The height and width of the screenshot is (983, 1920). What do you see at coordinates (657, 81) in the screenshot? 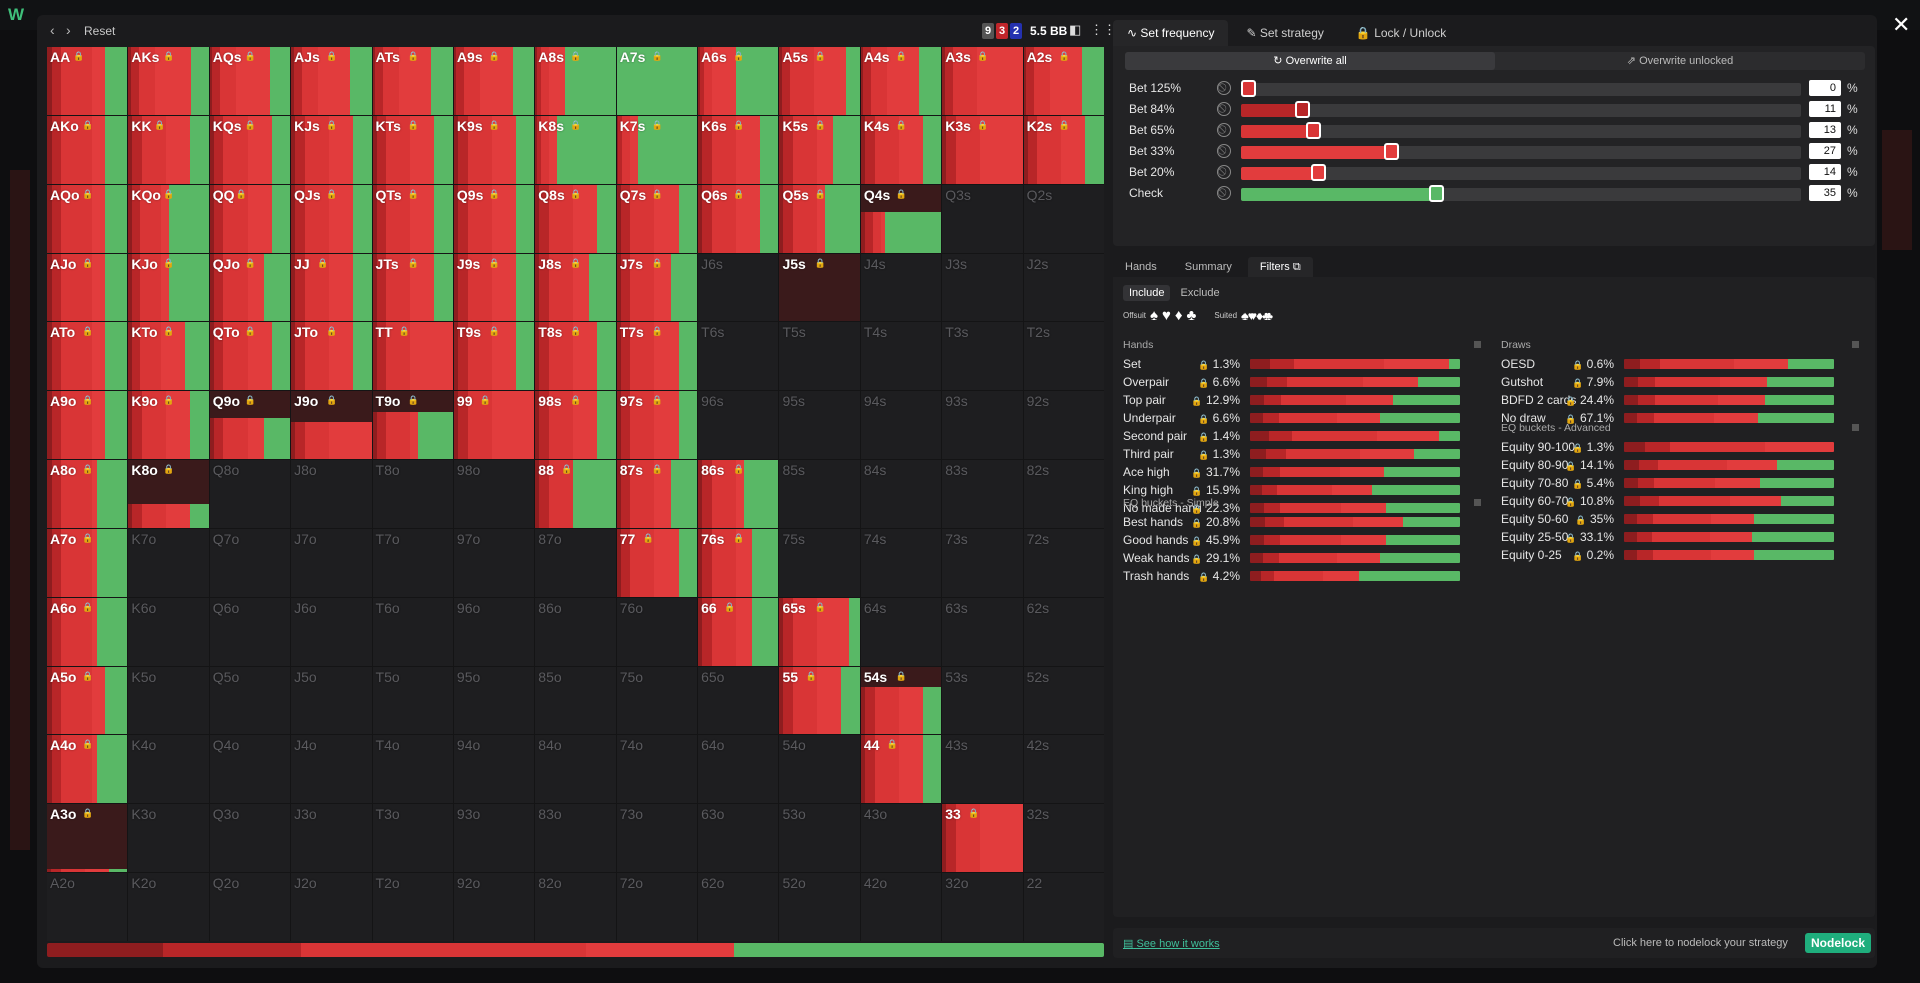
I see `hand-cell: A7s 🔒` at bounding box center [657, 81].